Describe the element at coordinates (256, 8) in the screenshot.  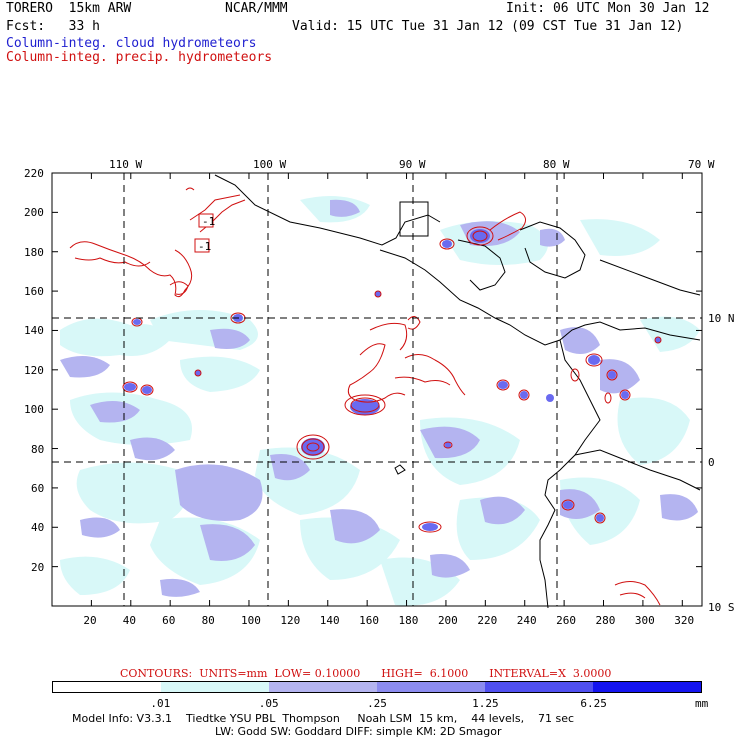
I see `center-name: NCAR/MMM` at that location.